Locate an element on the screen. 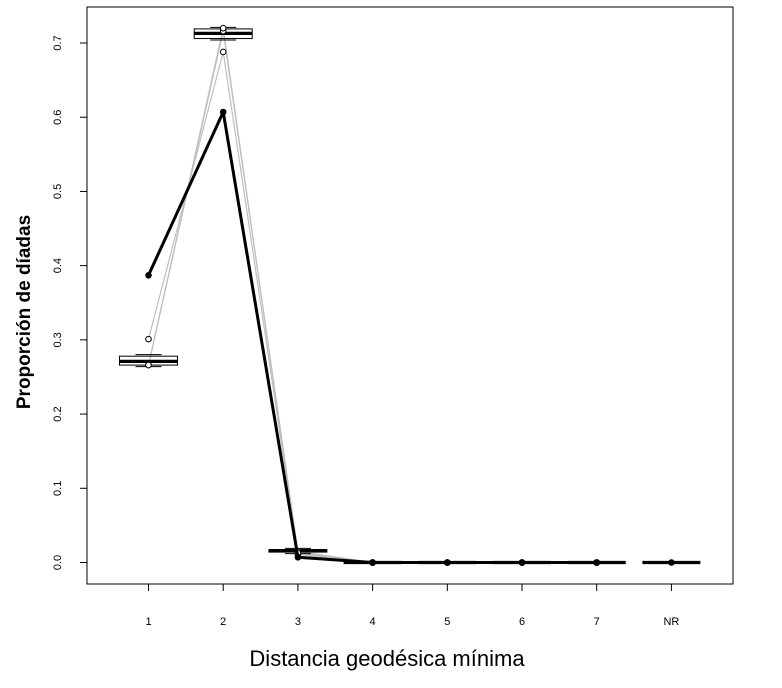  x-tick-label: NR is located at coordinates (671, 622).